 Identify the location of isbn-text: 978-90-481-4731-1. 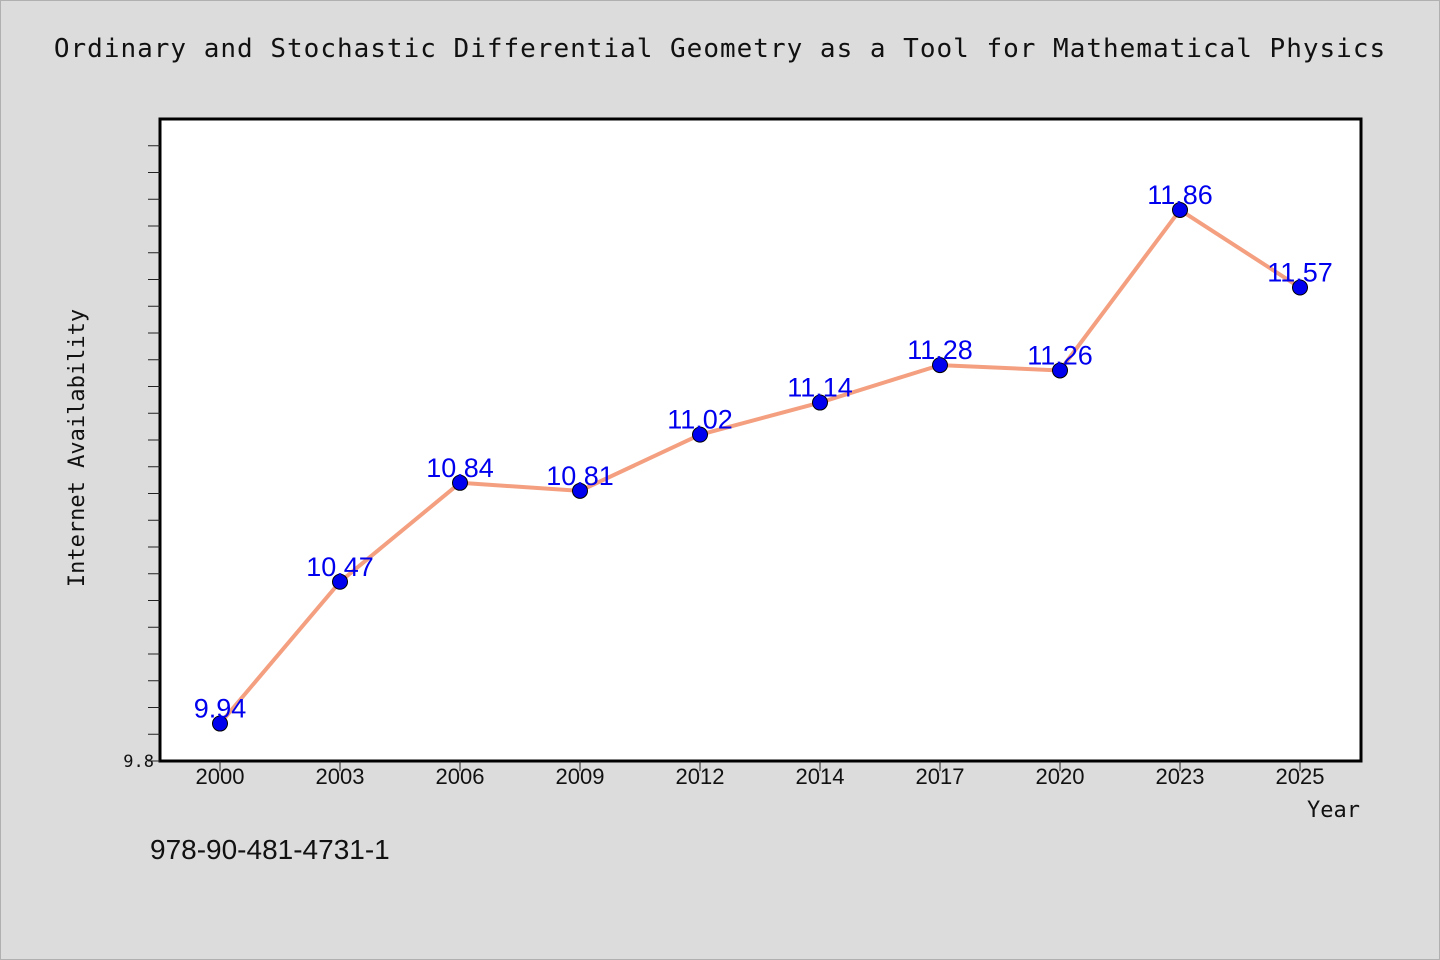
(270, 849).